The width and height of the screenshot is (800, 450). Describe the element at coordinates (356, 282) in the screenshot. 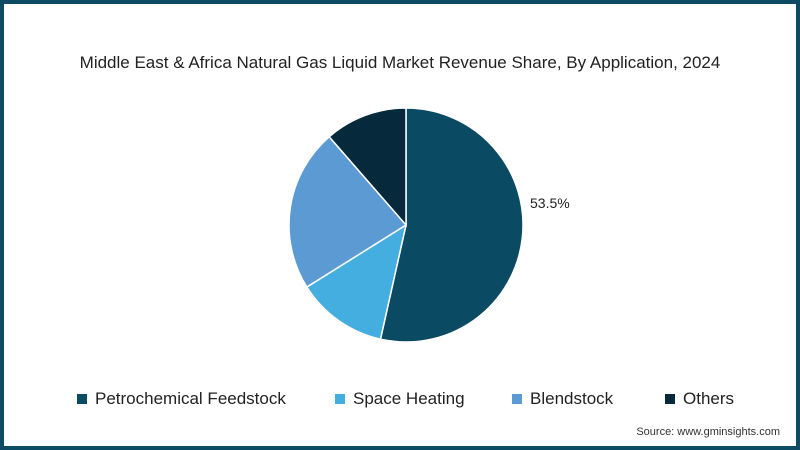

I see `pie-slice-space-heating` at that location.